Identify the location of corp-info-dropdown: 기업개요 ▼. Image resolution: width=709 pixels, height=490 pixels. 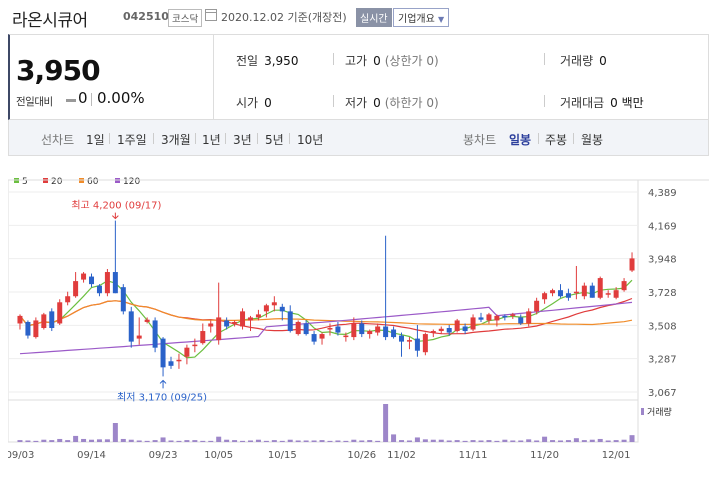
(421, 17).